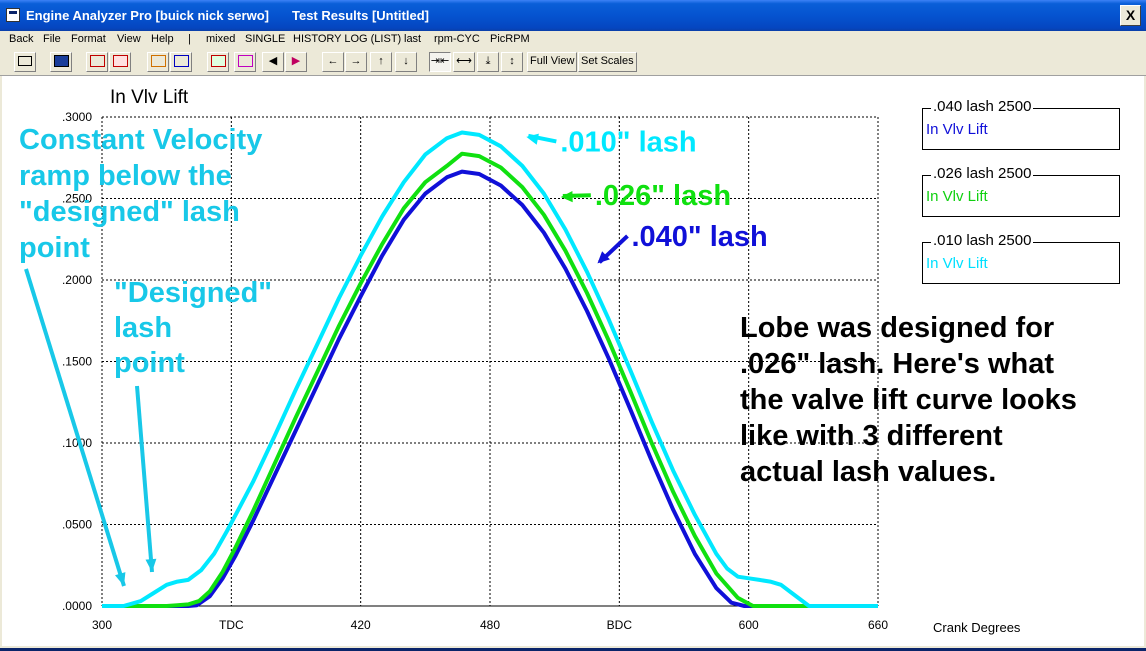  I want to click on menu-help: Help, so click(162, 39).